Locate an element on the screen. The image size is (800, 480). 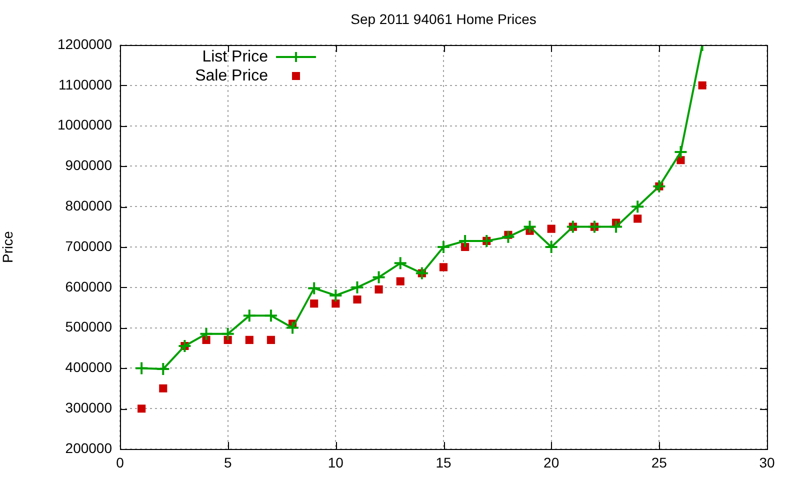
y-tick-label: 1200000 is located at coordinates (84, 44).